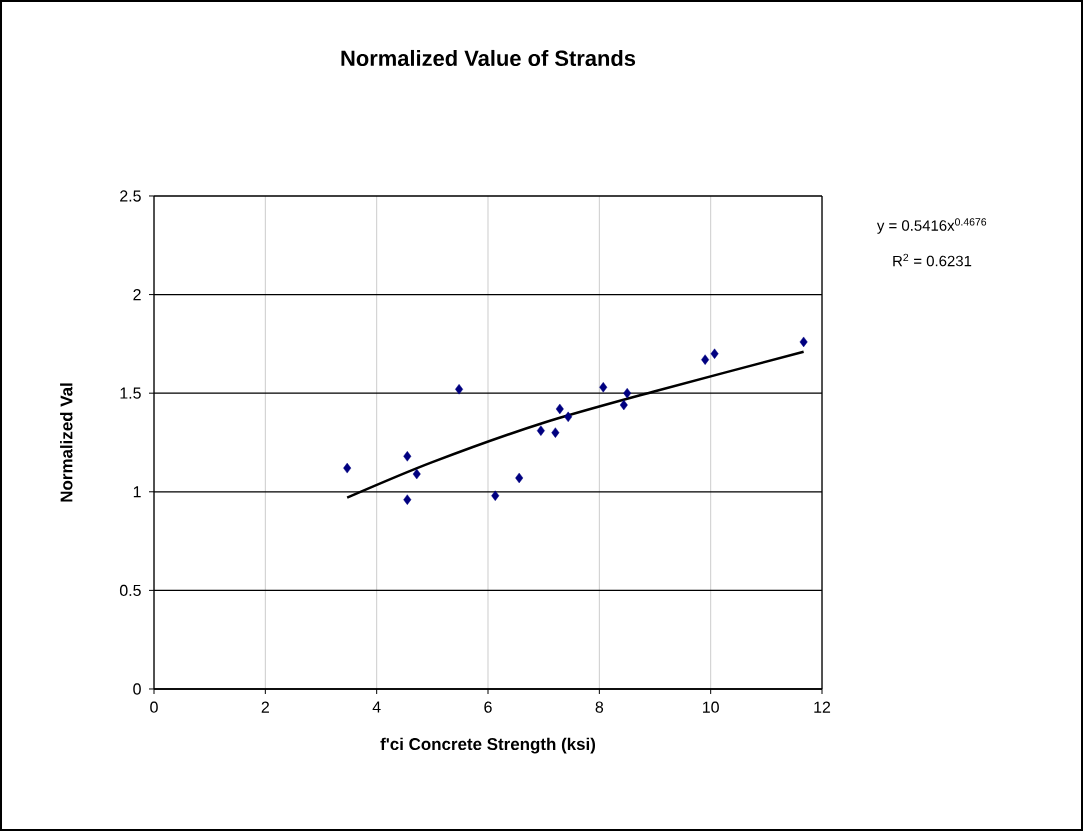 The image size is (1083, 831). What do you see at coordinates (822, 707) in the screenshot?
I see `x-tick-label: 12` at bounding box center [822, 707].